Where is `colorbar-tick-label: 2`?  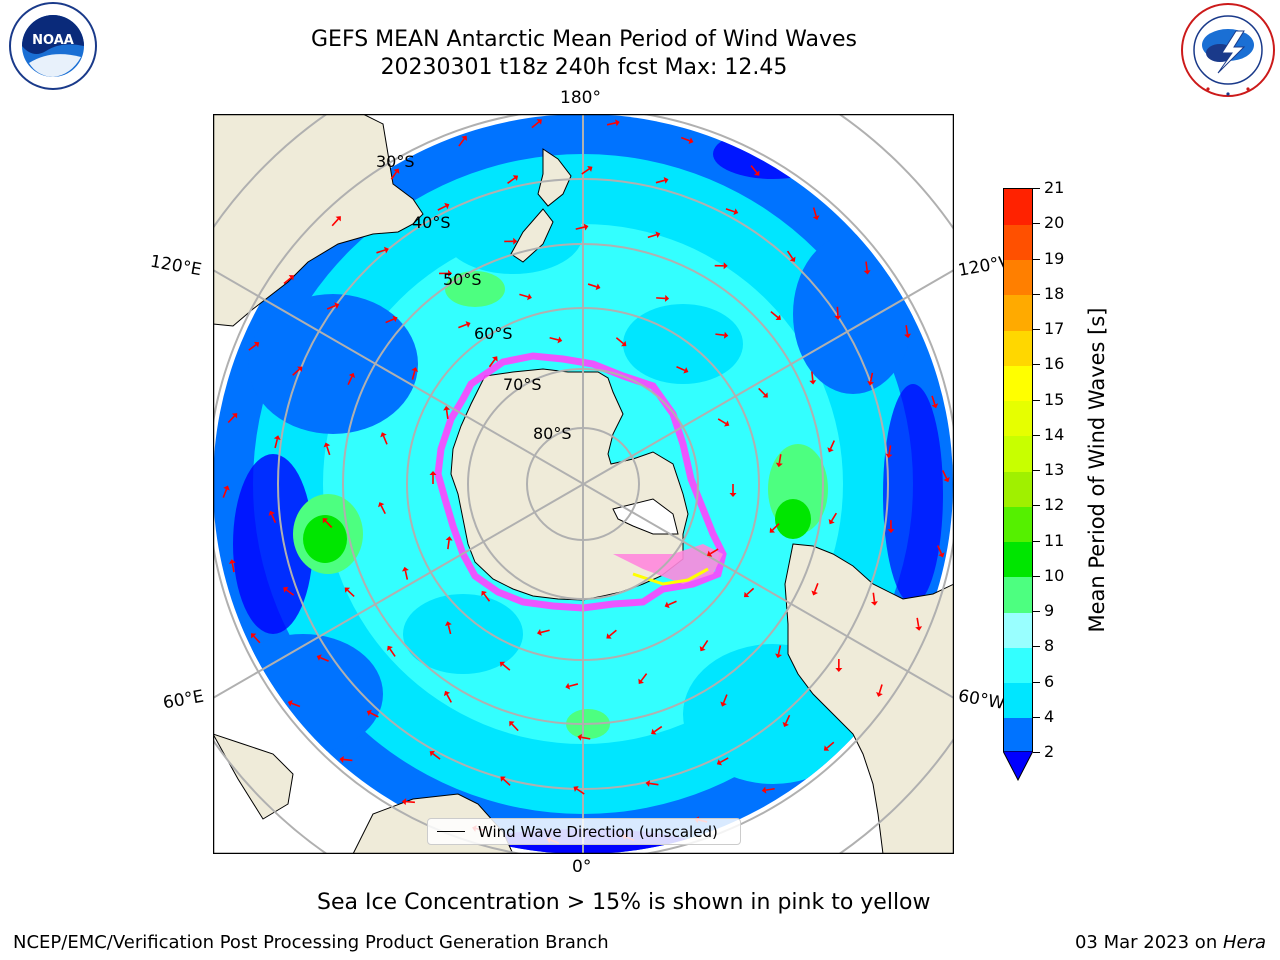
colorbar-tick-label: 2 is located at coordinates (1049, 751).